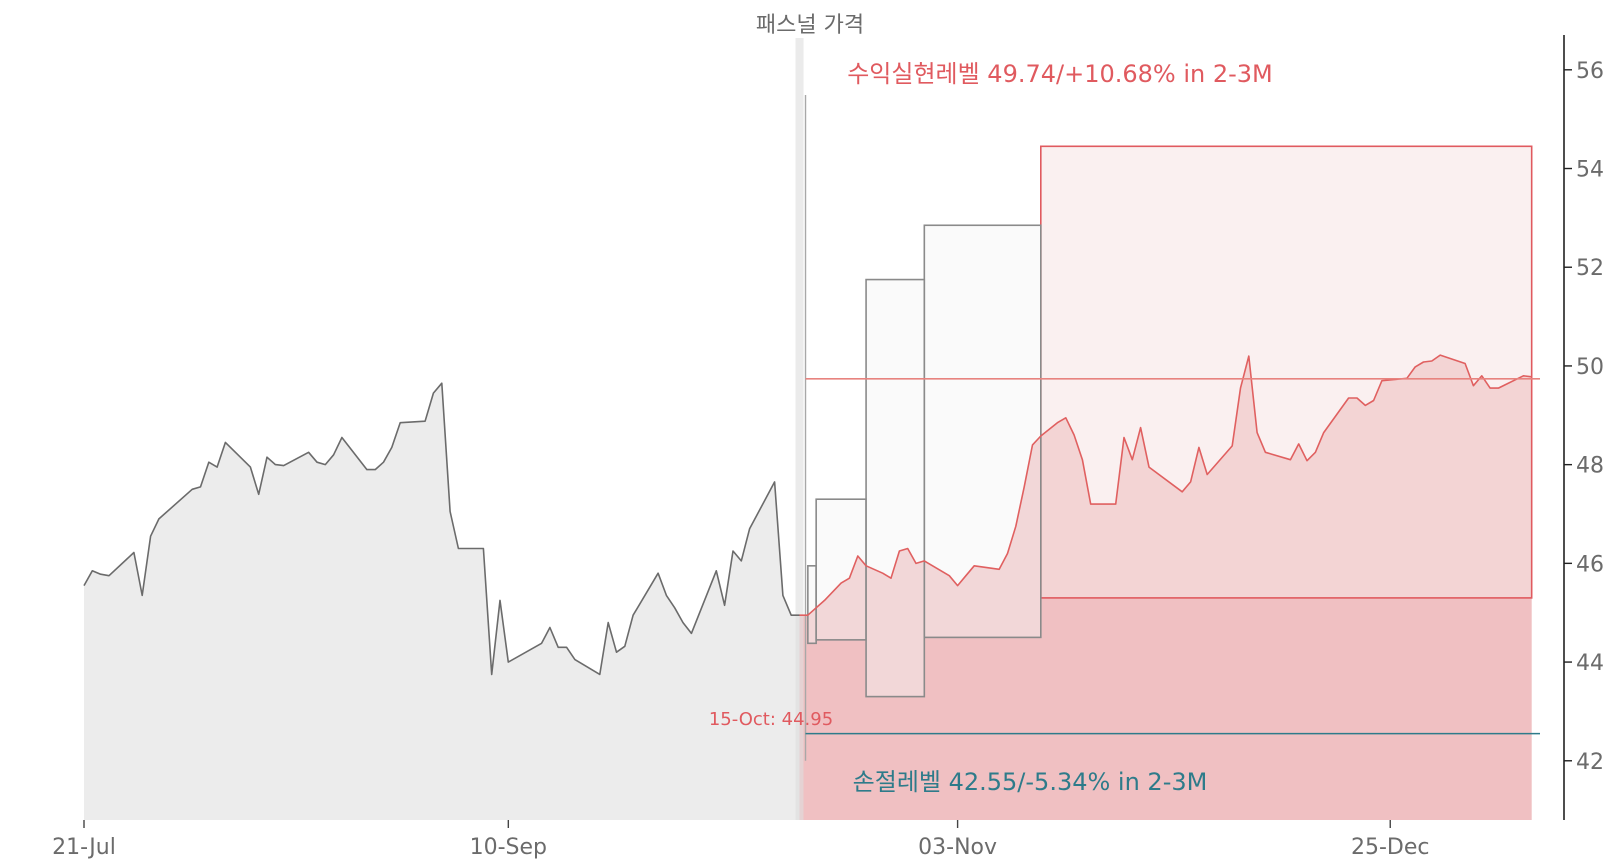 The height and width of the screenshot is (868, 1617). I want to click on y-tick-label: 48, so click(1590, 466).